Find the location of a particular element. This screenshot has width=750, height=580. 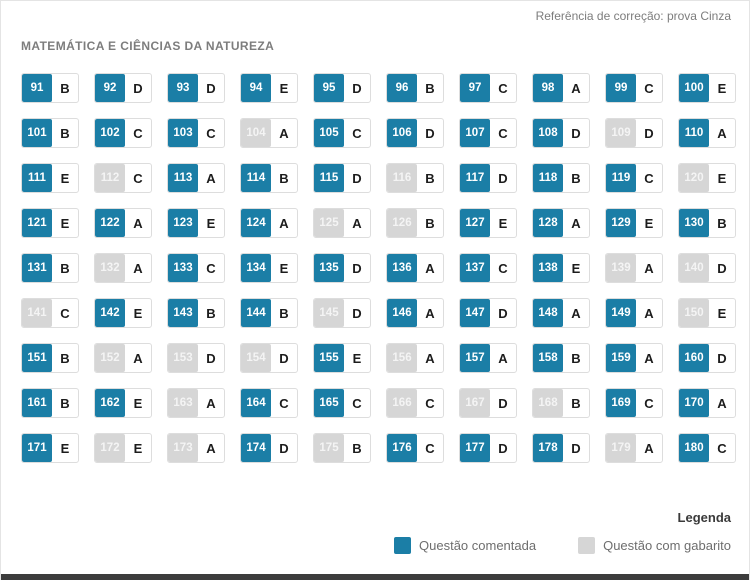

question-number-badge: 127 is located at coordinates (475, 223).